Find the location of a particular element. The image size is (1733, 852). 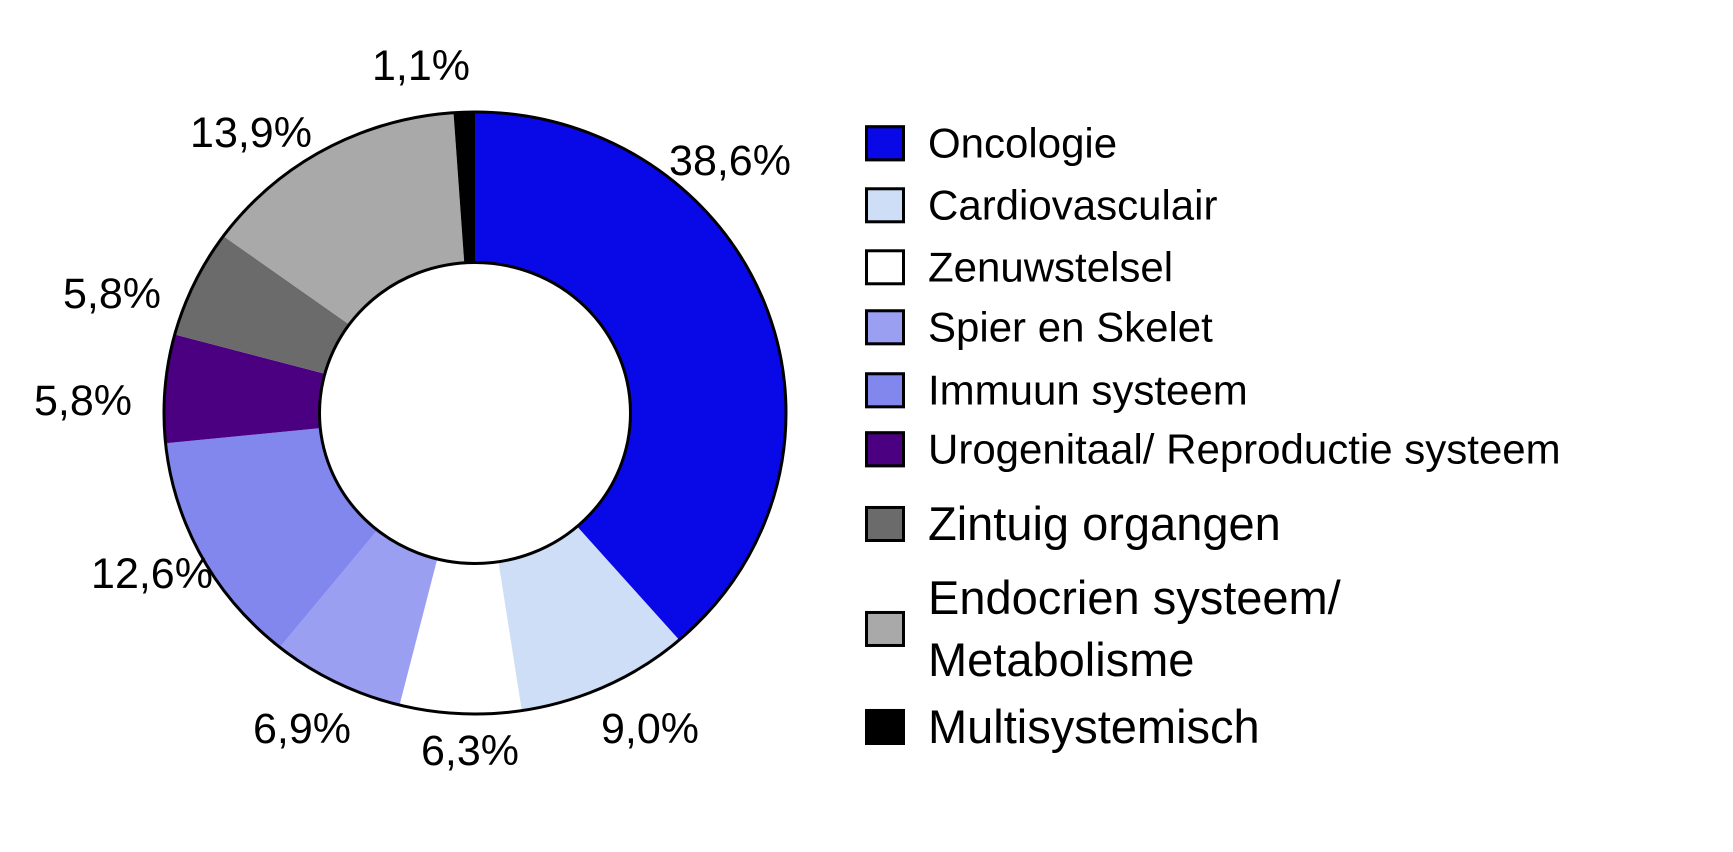

slice-label-cardiovasculair: 9,0% is located at coordinates (650, 729).